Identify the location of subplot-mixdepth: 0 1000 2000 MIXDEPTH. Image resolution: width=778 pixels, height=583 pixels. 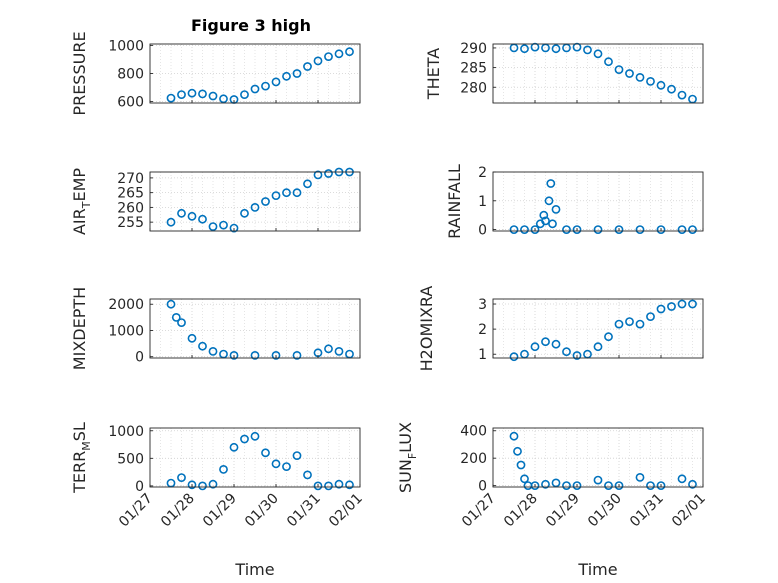
(215, 328).